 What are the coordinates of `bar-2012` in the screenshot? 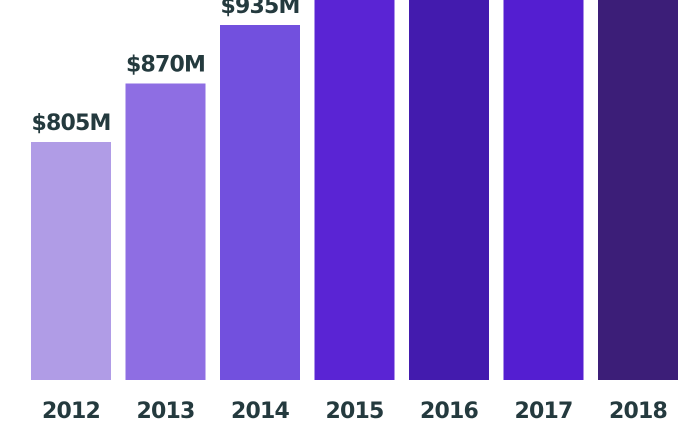 It's located at (71, 261).